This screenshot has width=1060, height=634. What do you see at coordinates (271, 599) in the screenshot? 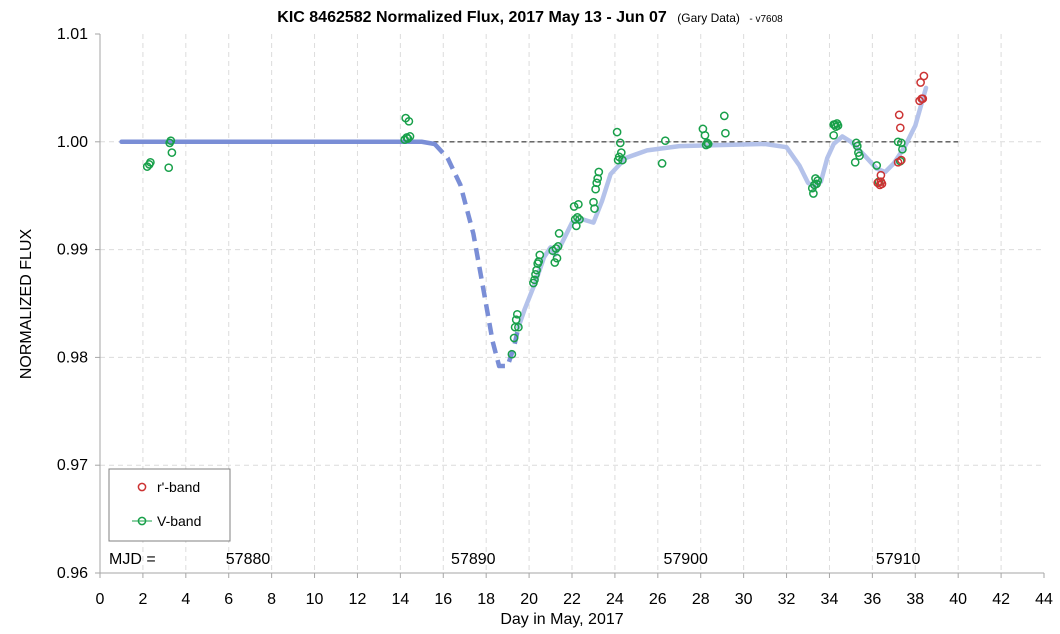
I see `x-tick-label: 8` at bounding box center [271, 599].